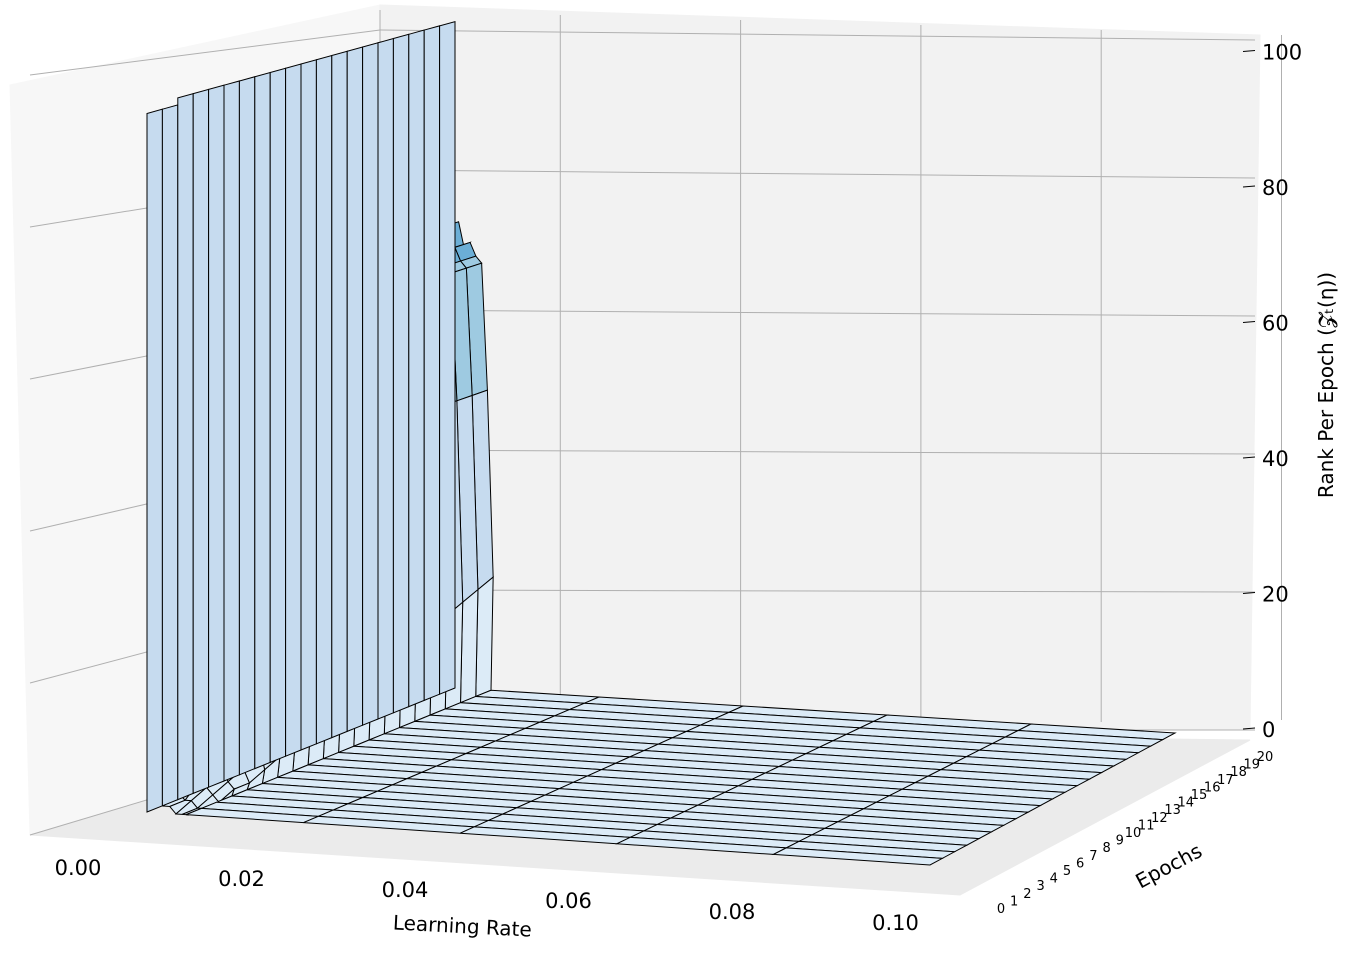 This screenshot has height=955, width=1357. I want to click on y-tick-label: 1, so click(1014, 901).